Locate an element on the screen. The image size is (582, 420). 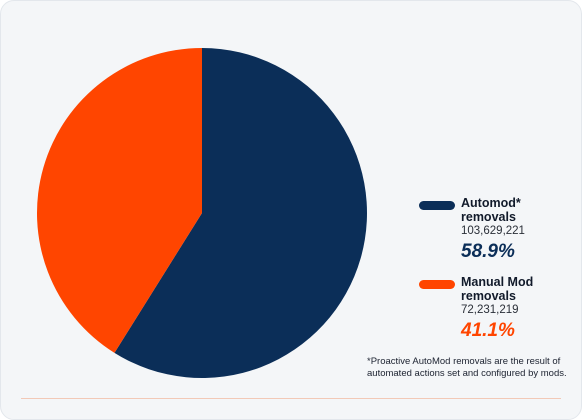
legend-name-automod-line1: Automod* is located at coordinates (491, 203).